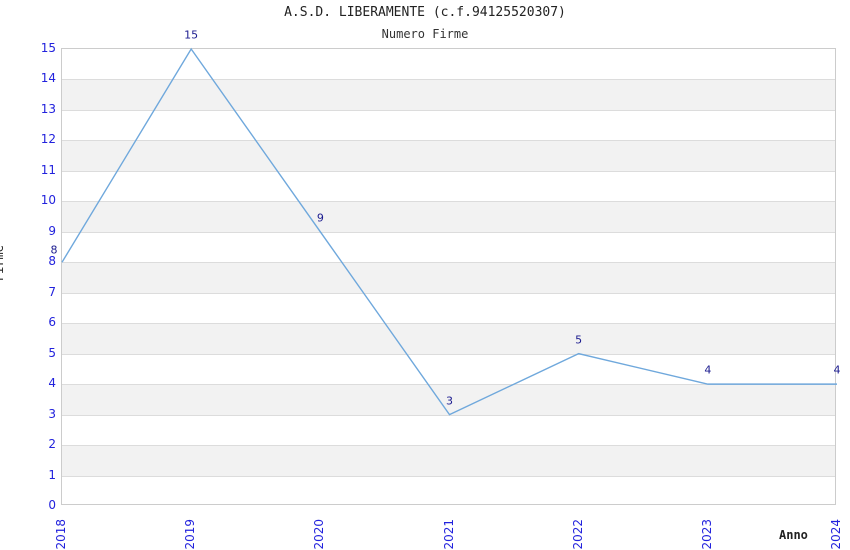 This screenshot has width=850, height=550. What do you see at coordinates (425, 12) in the screenshot?
I see `chart-title: A.S.D. LIBERAMENTE (c.f.94125520307)` at bounding box center [425, 12].